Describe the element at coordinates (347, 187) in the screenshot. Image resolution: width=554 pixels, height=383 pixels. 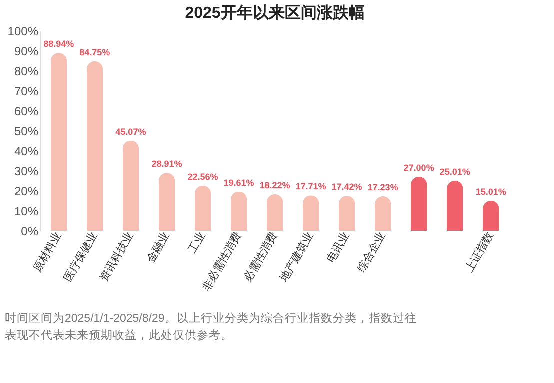
I see `data-label: 17.42%` at that location.